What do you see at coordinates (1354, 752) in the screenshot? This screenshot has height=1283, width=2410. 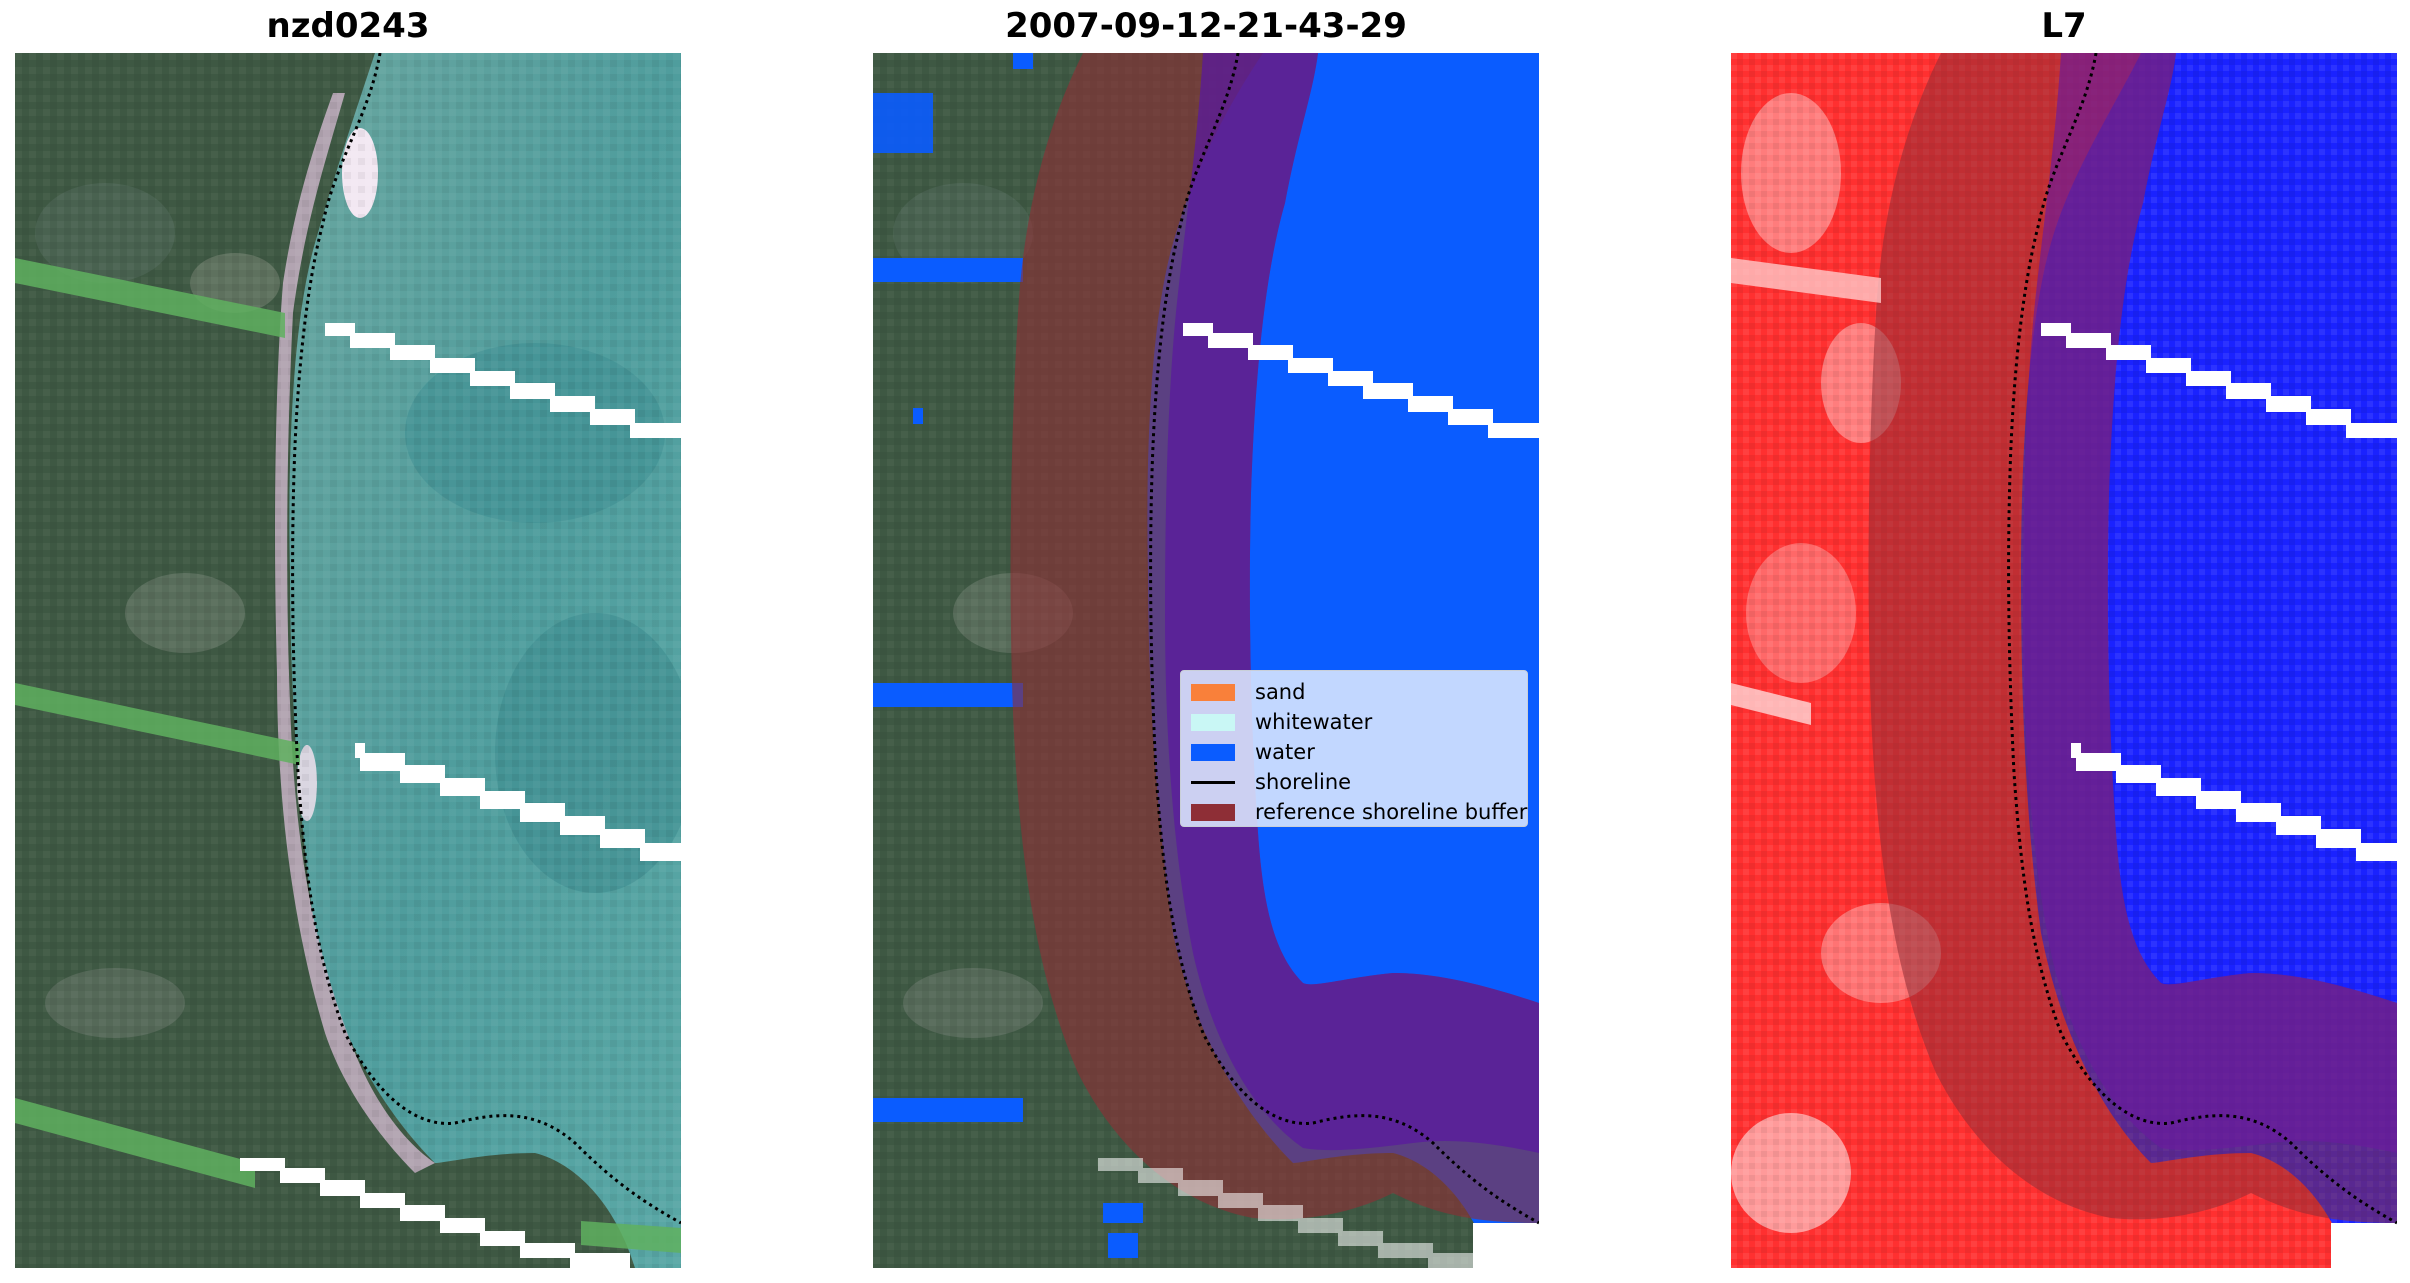 I see `legend-item-water: water` at bounding box center [1354, 752].